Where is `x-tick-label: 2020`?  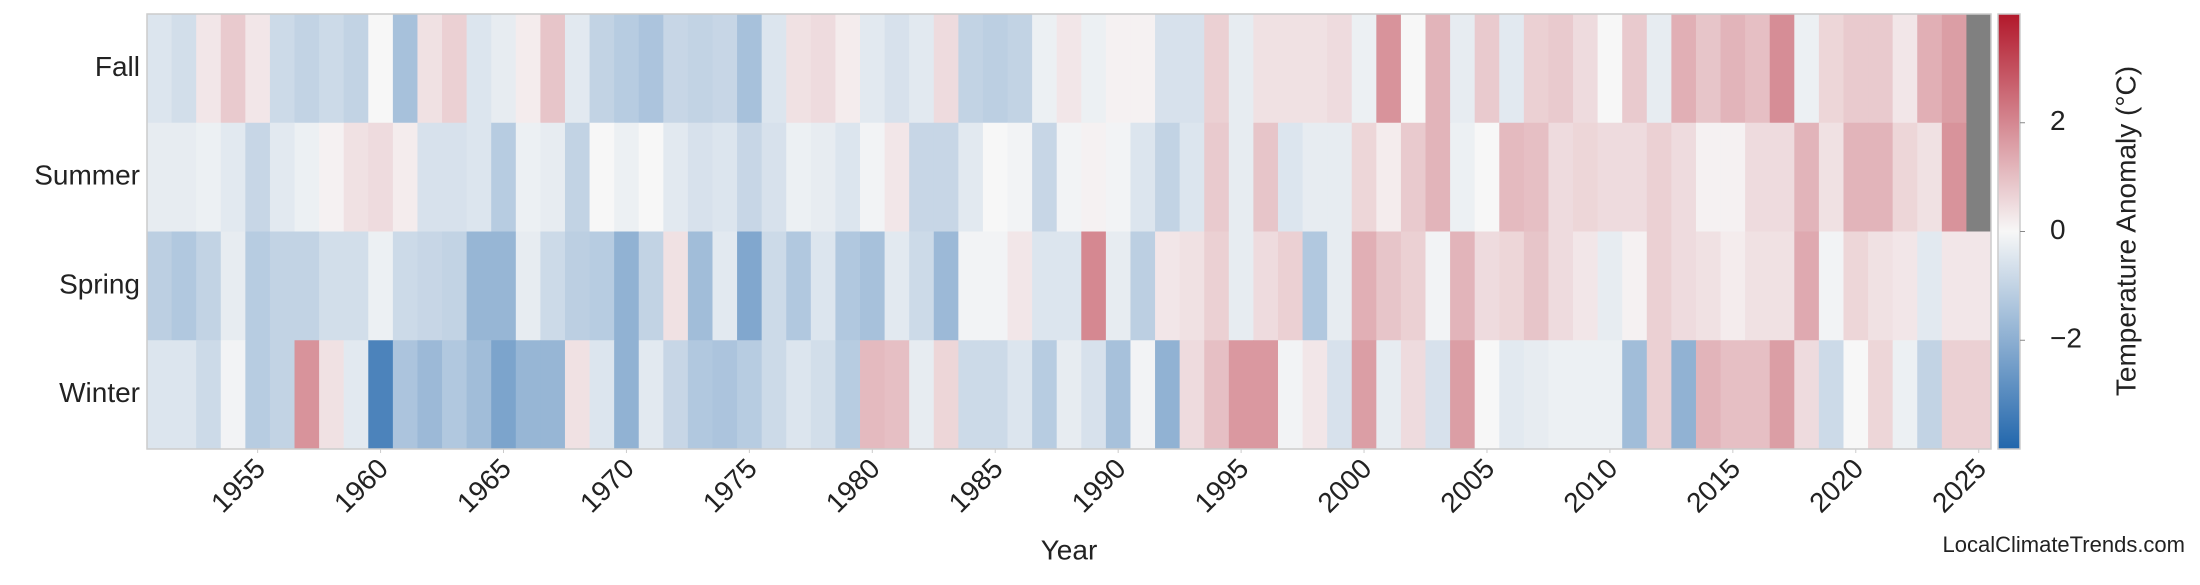
x-tick-label: 2020 is located at coordinates (1836, 486).